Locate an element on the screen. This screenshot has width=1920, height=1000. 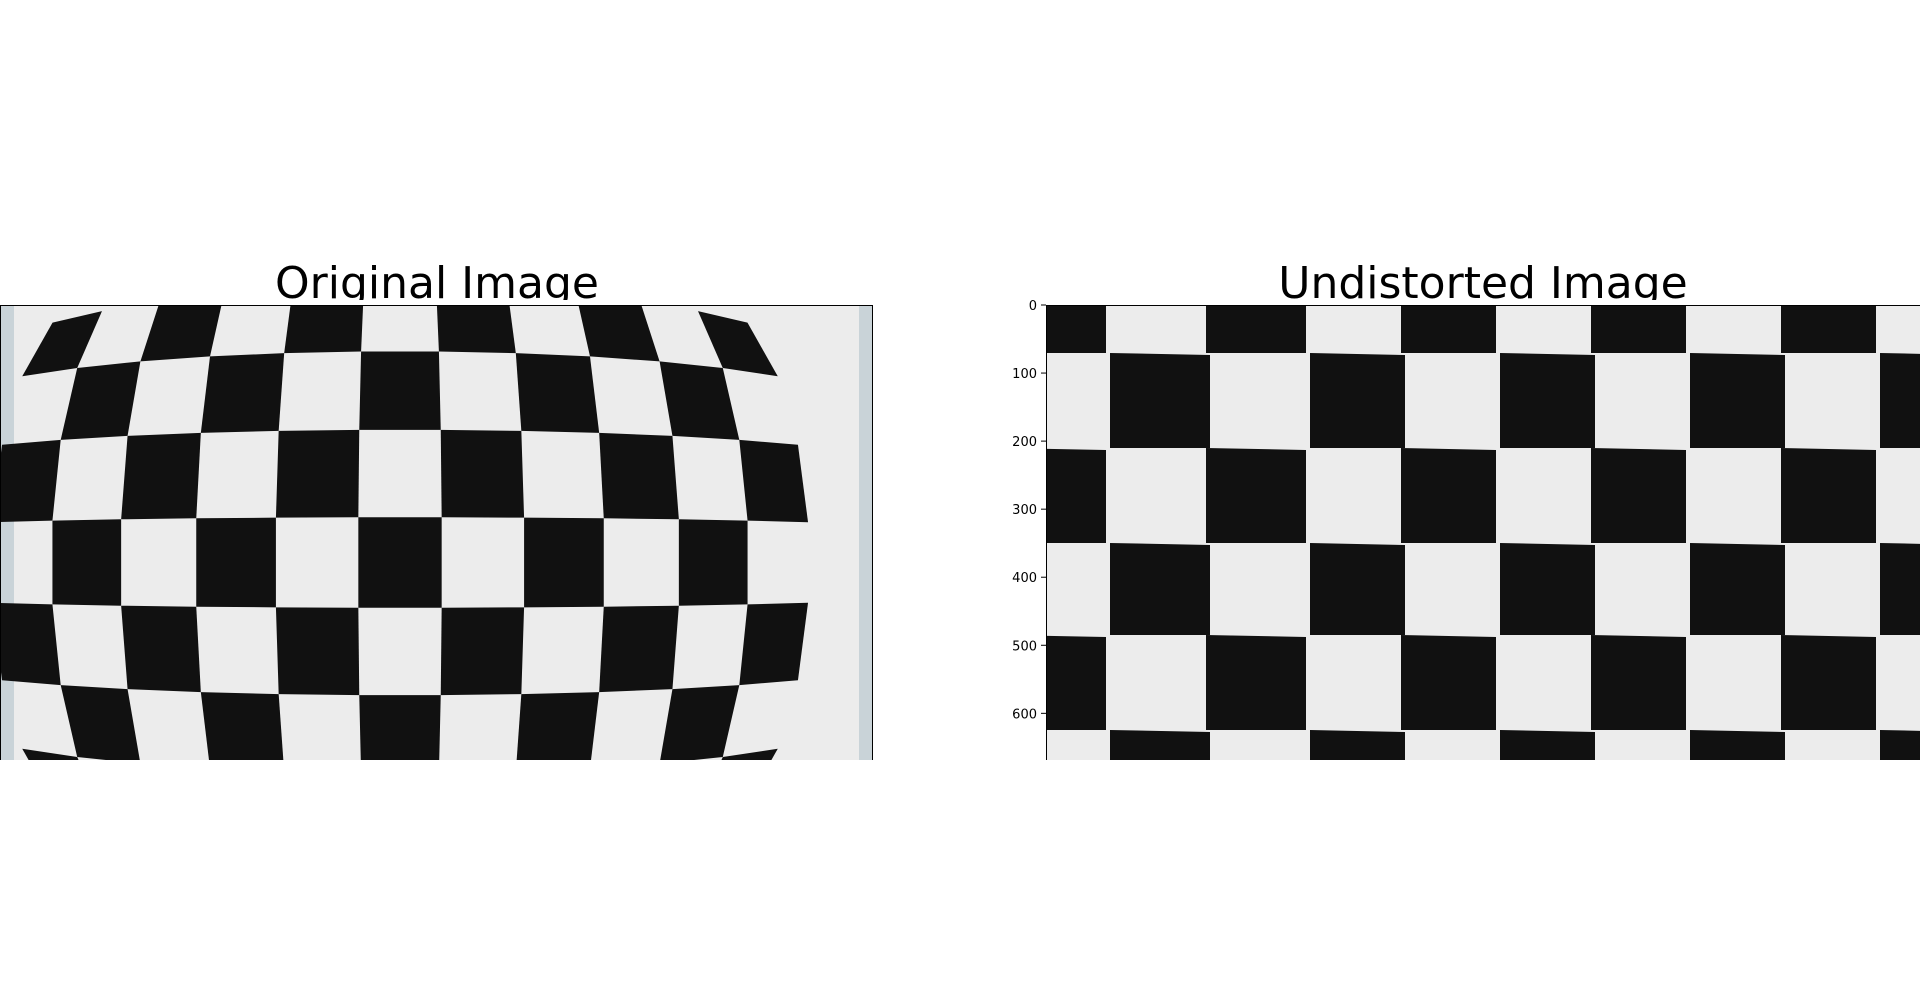
y-tick-label: 600 is located at coordinates (1024, 714).